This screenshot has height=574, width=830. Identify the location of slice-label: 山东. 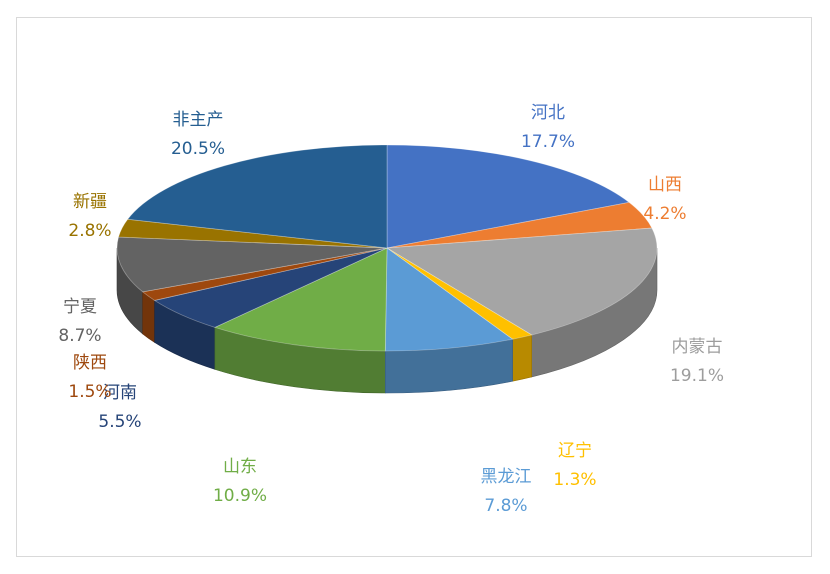
(240, 467).